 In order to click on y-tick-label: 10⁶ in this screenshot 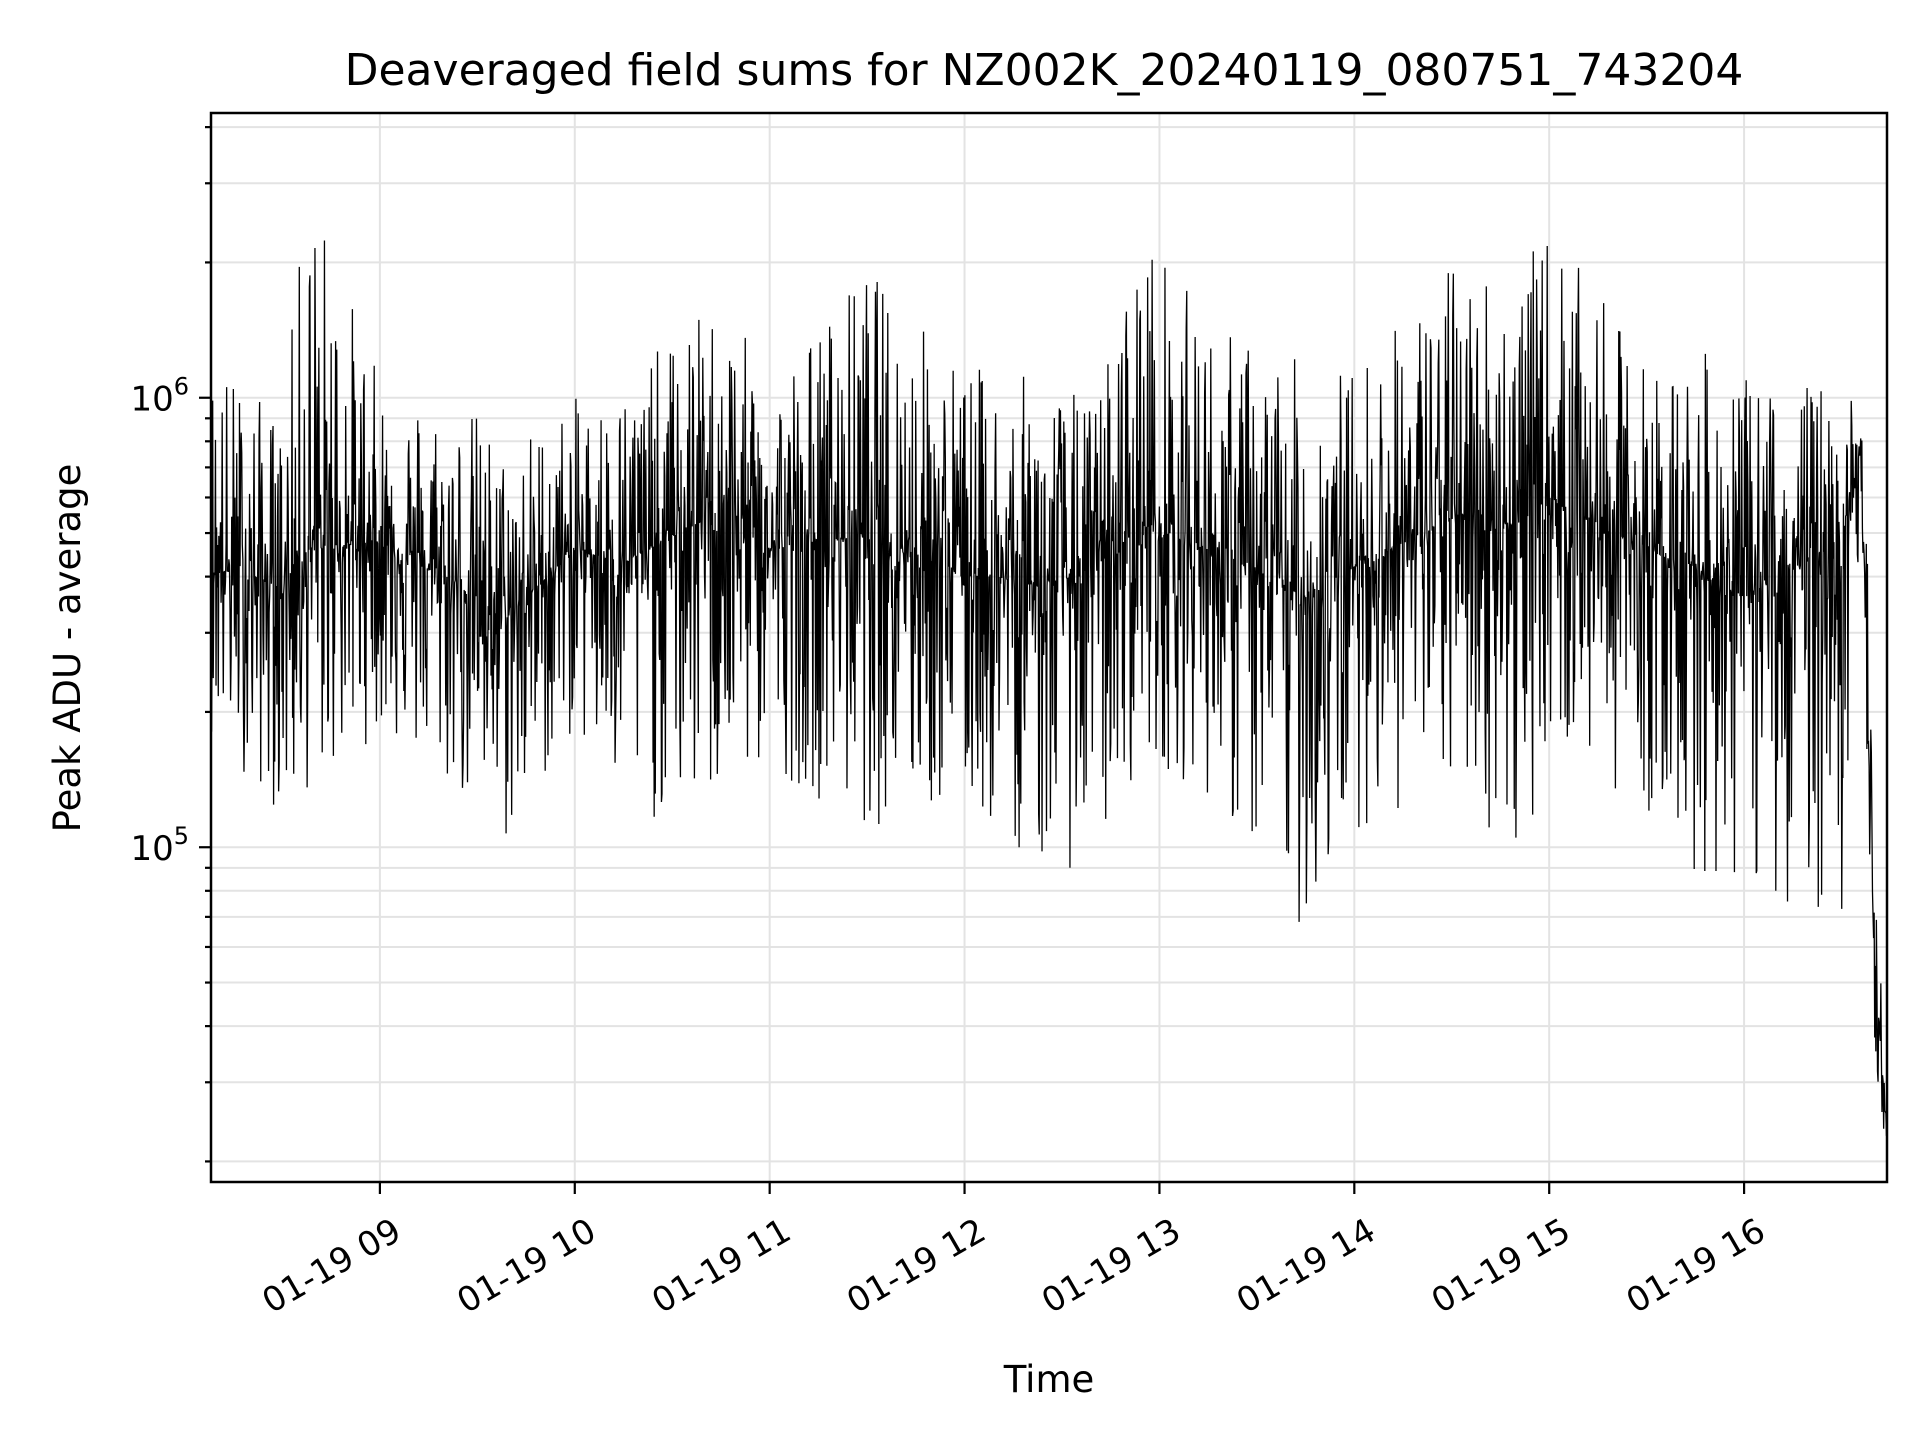, I will do `click(159, 396)`.